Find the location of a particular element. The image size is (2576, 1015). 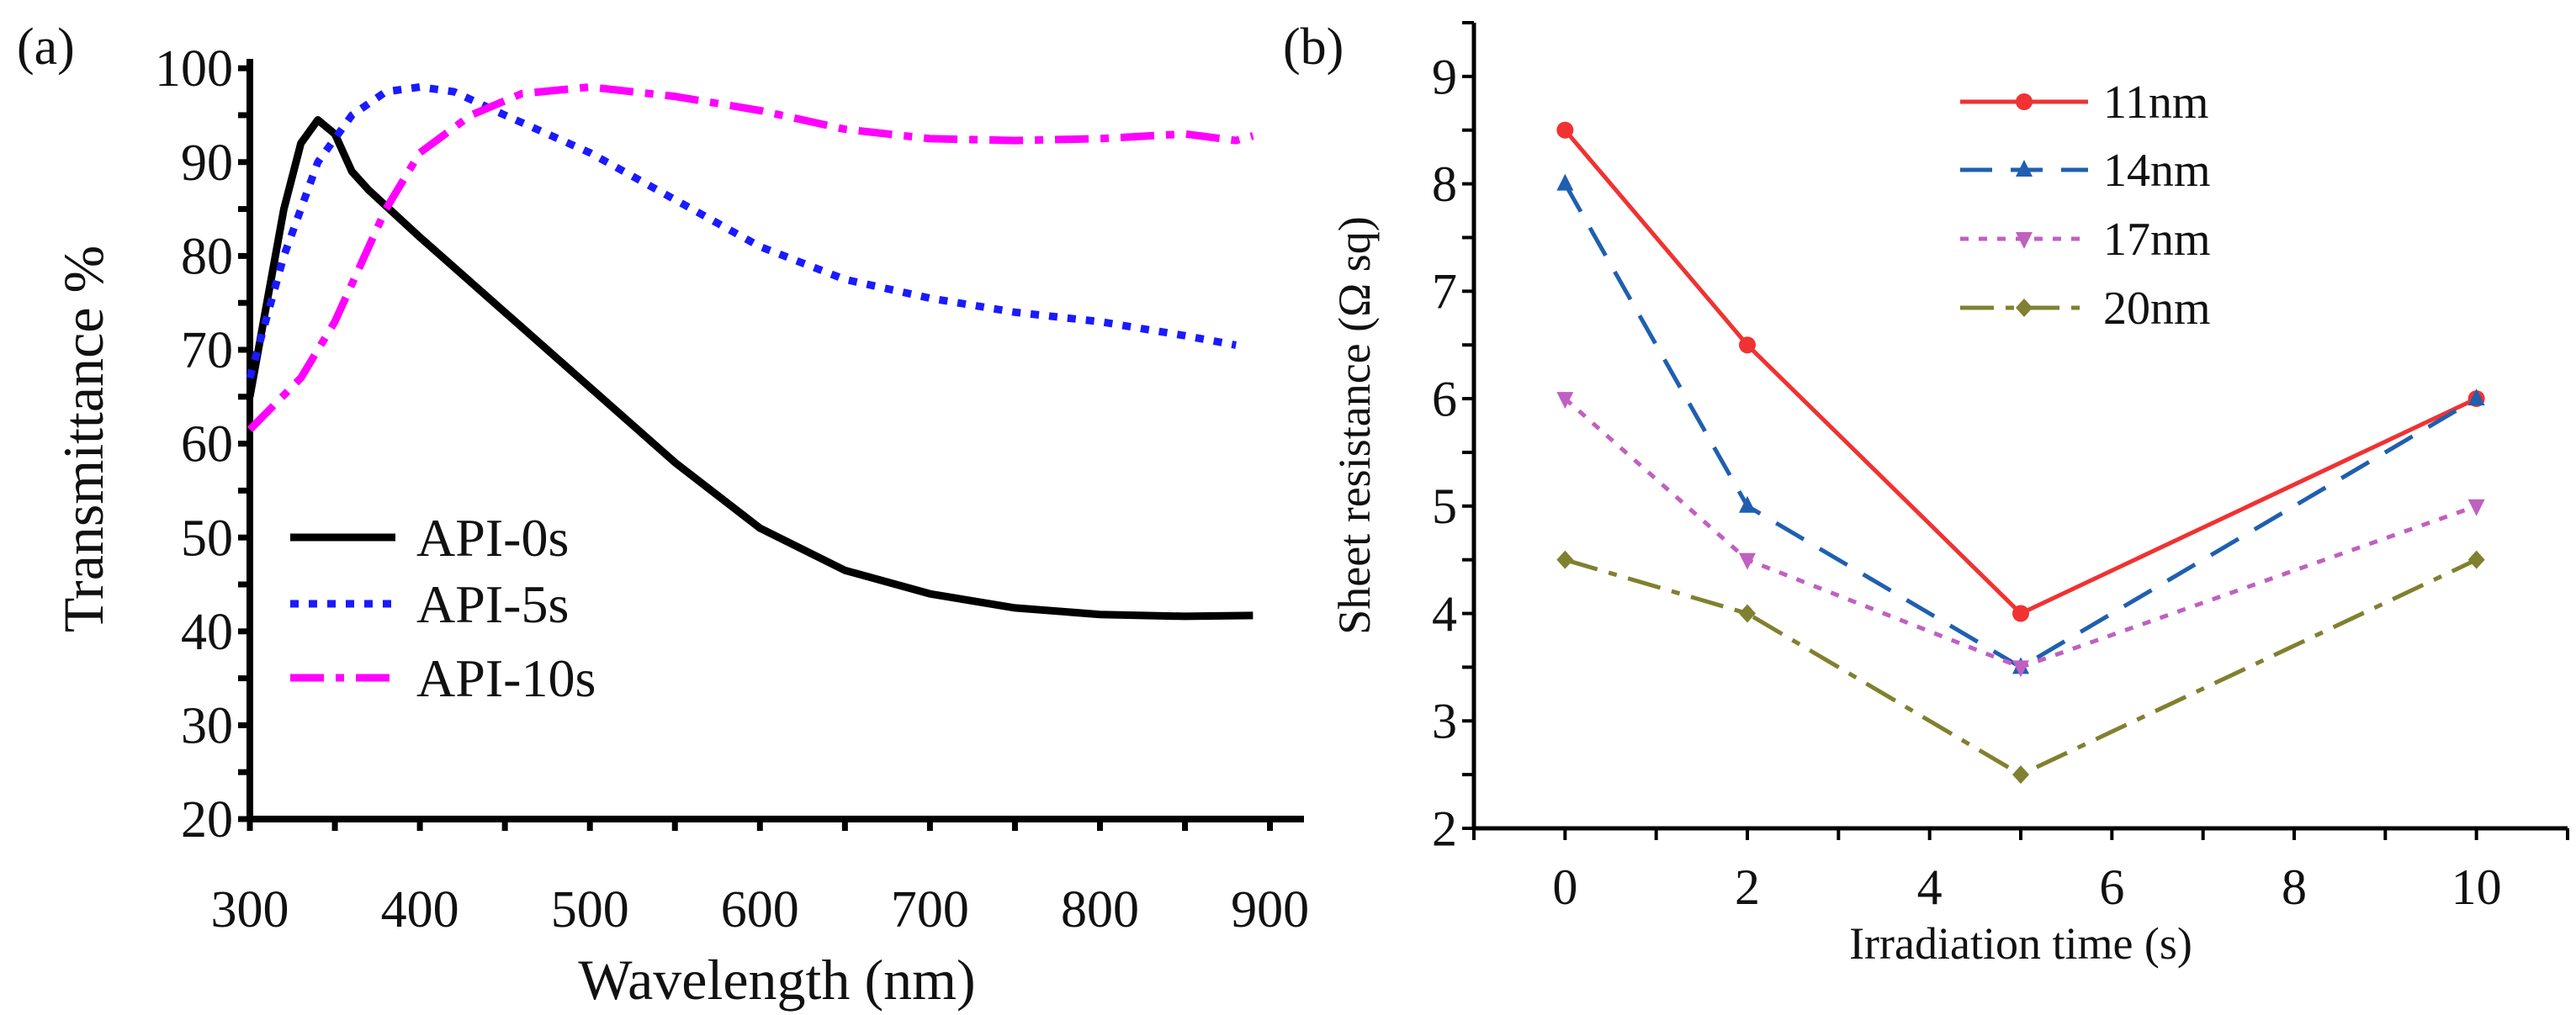

legend-marker-14nm is located at coordinates (2024, 168).